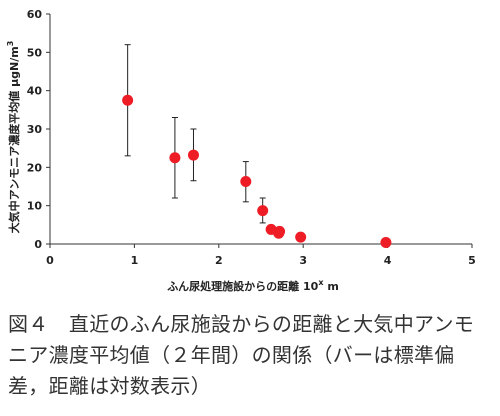 This screenshot has width=500, height=416. I want to click on y-tick-labels: 0 10 20 30 40 50 60, so click(38, 129).